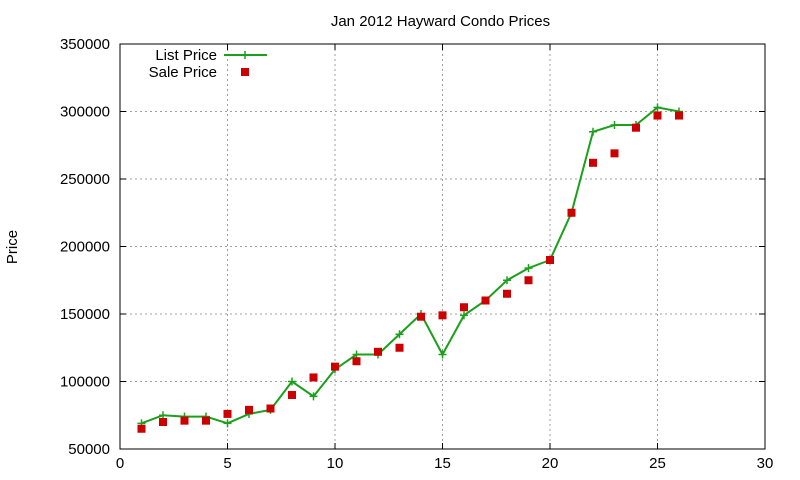 The height and width of the screenshot is (480, 800). I want to click on chart-title: Jan 2012 Hayward Condo Prices, so click(440, 21).